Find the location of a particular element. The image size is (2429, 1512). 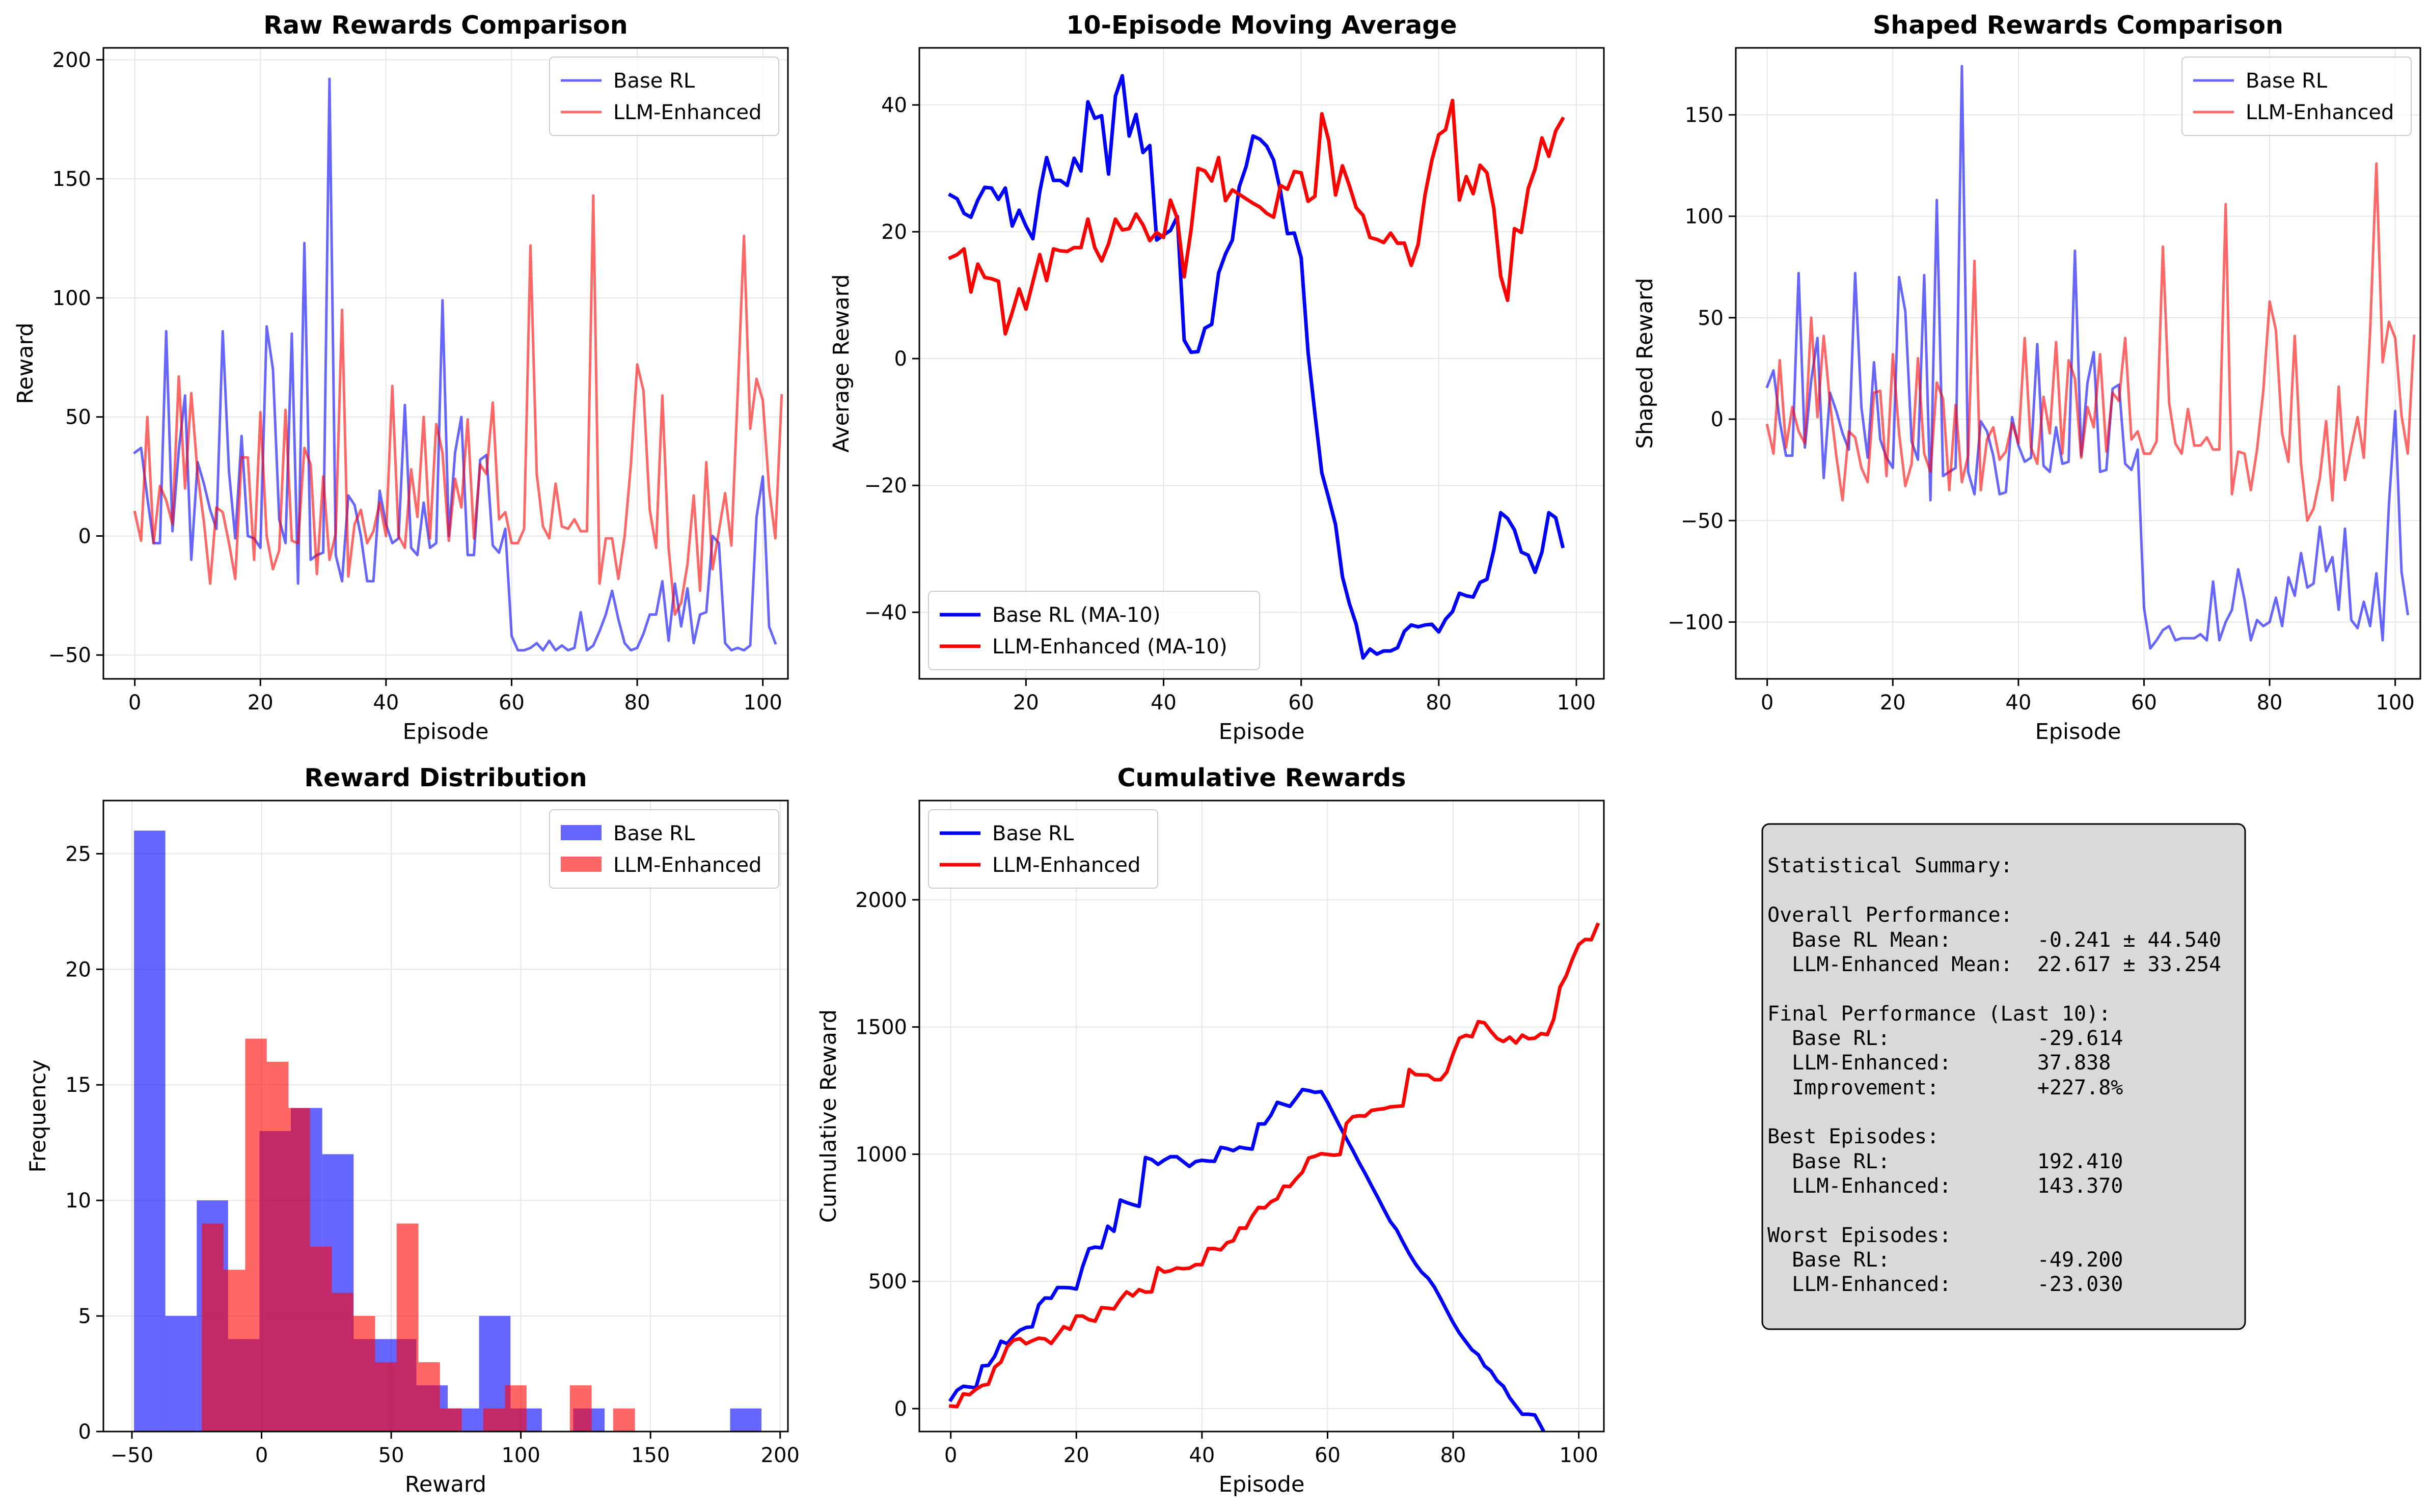

summary-base-mean: Base RL Mean: -0.241 ± 44.540 is located at coordinates (1994, 940).